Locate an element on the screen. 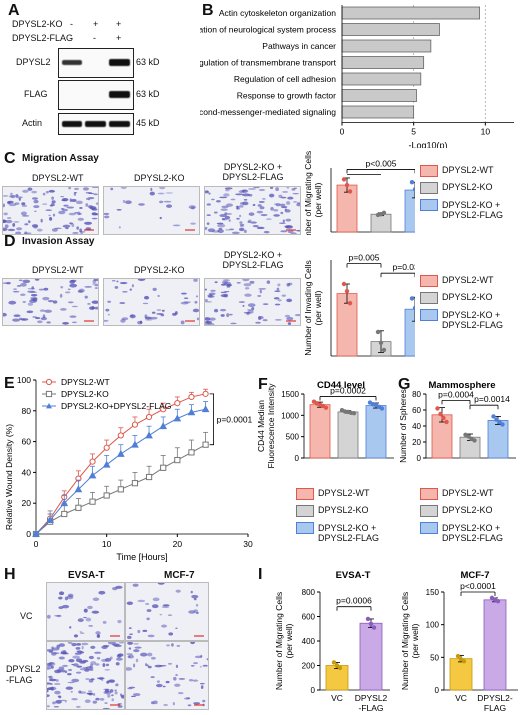 Image resolution: width=520 pixels, height=715 pixels. significance-bracket is located at coordinates (211, 419).